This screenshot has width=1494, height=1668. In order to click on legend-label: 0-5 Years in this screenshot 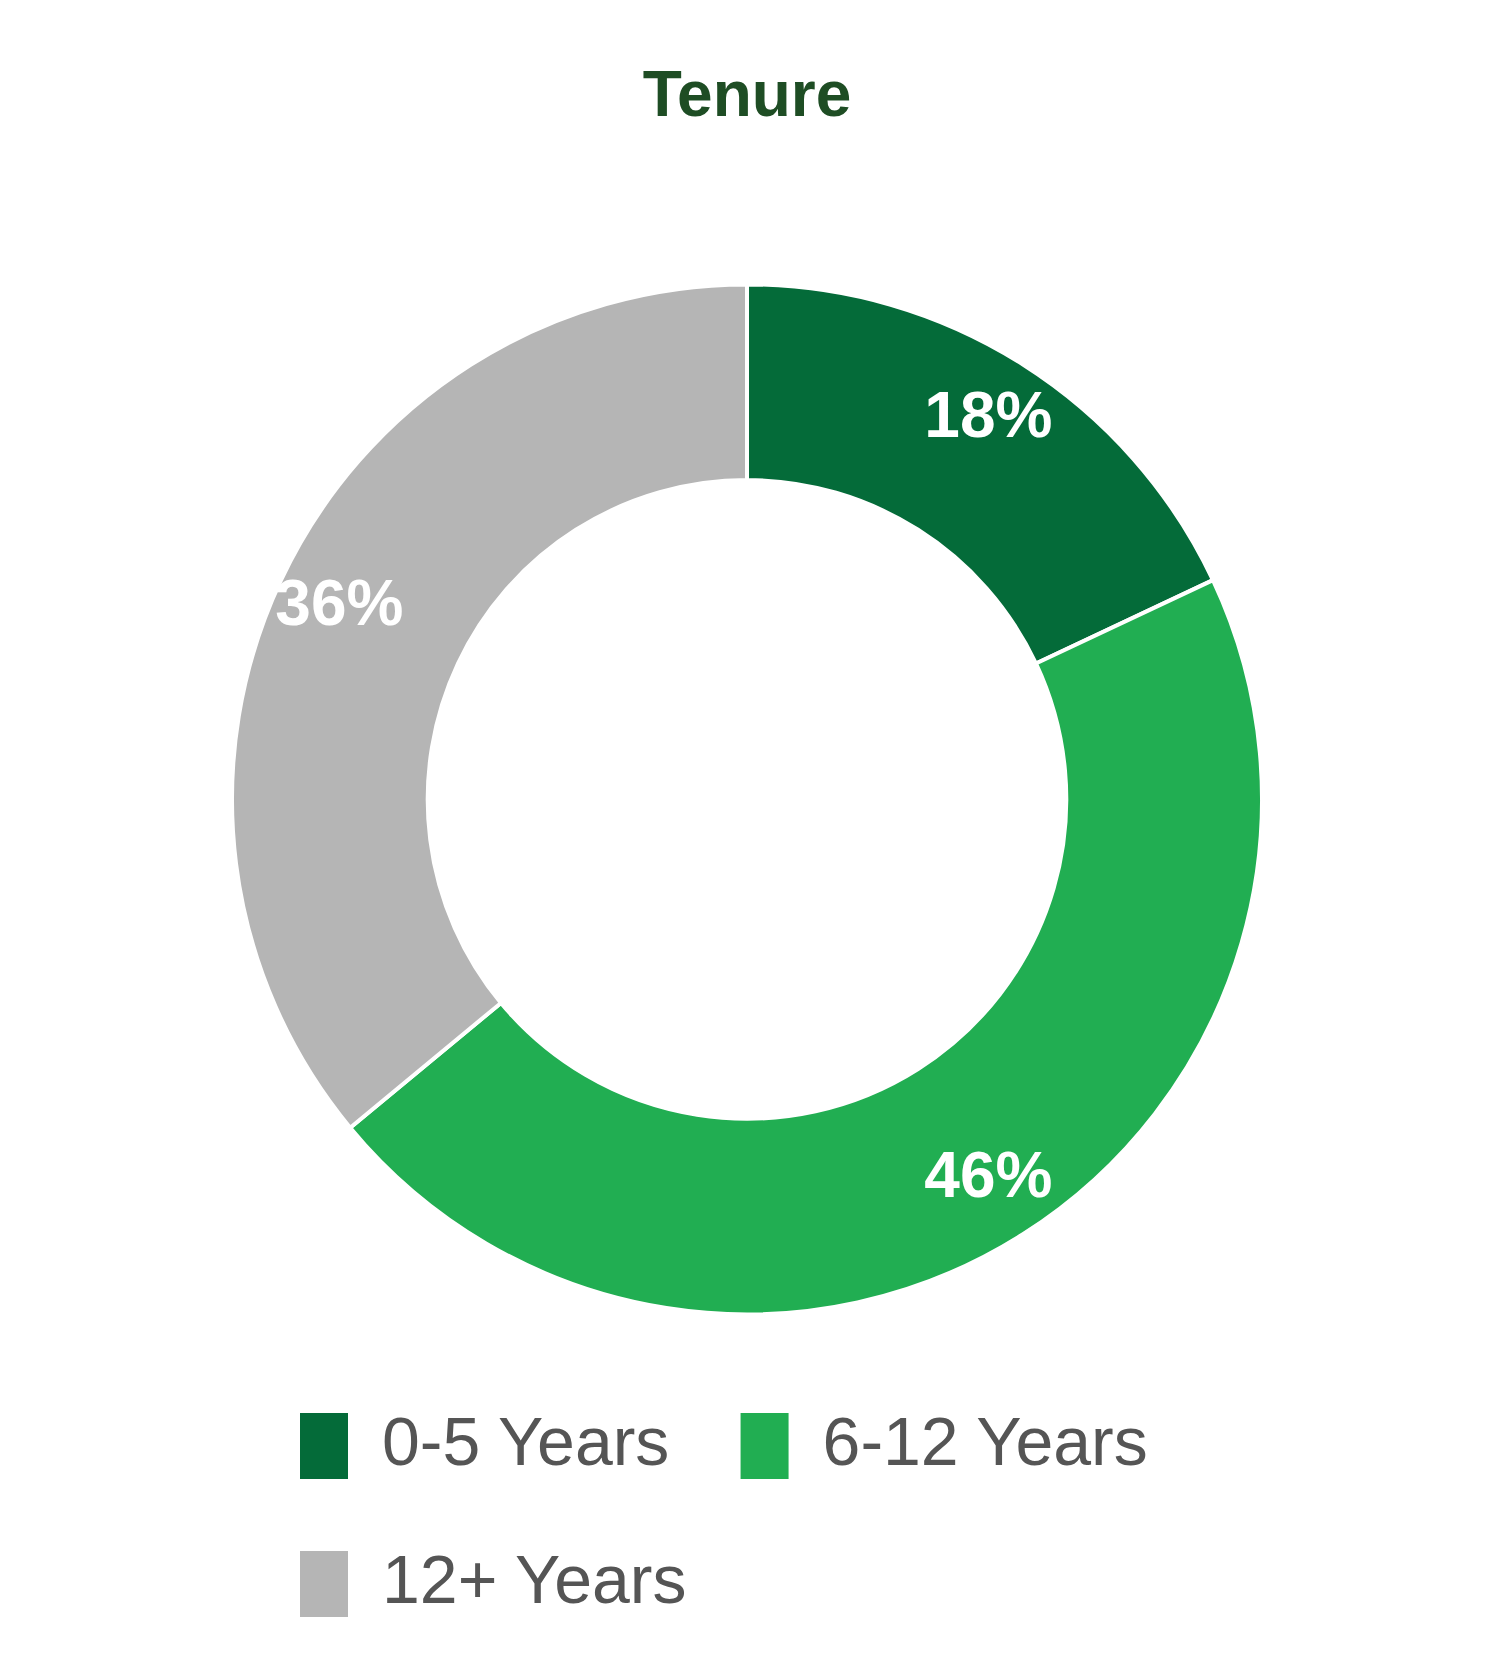, I will do `click(526, 1440)`.